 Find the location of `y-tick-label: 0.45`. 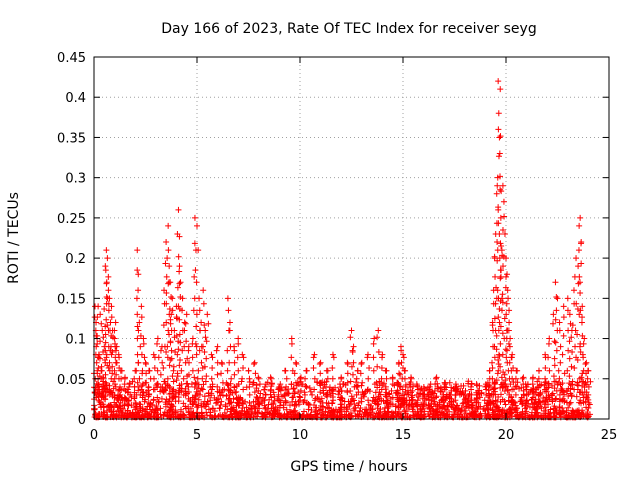

y-tick-label: 0.45 is located at coordinates (71, 58).